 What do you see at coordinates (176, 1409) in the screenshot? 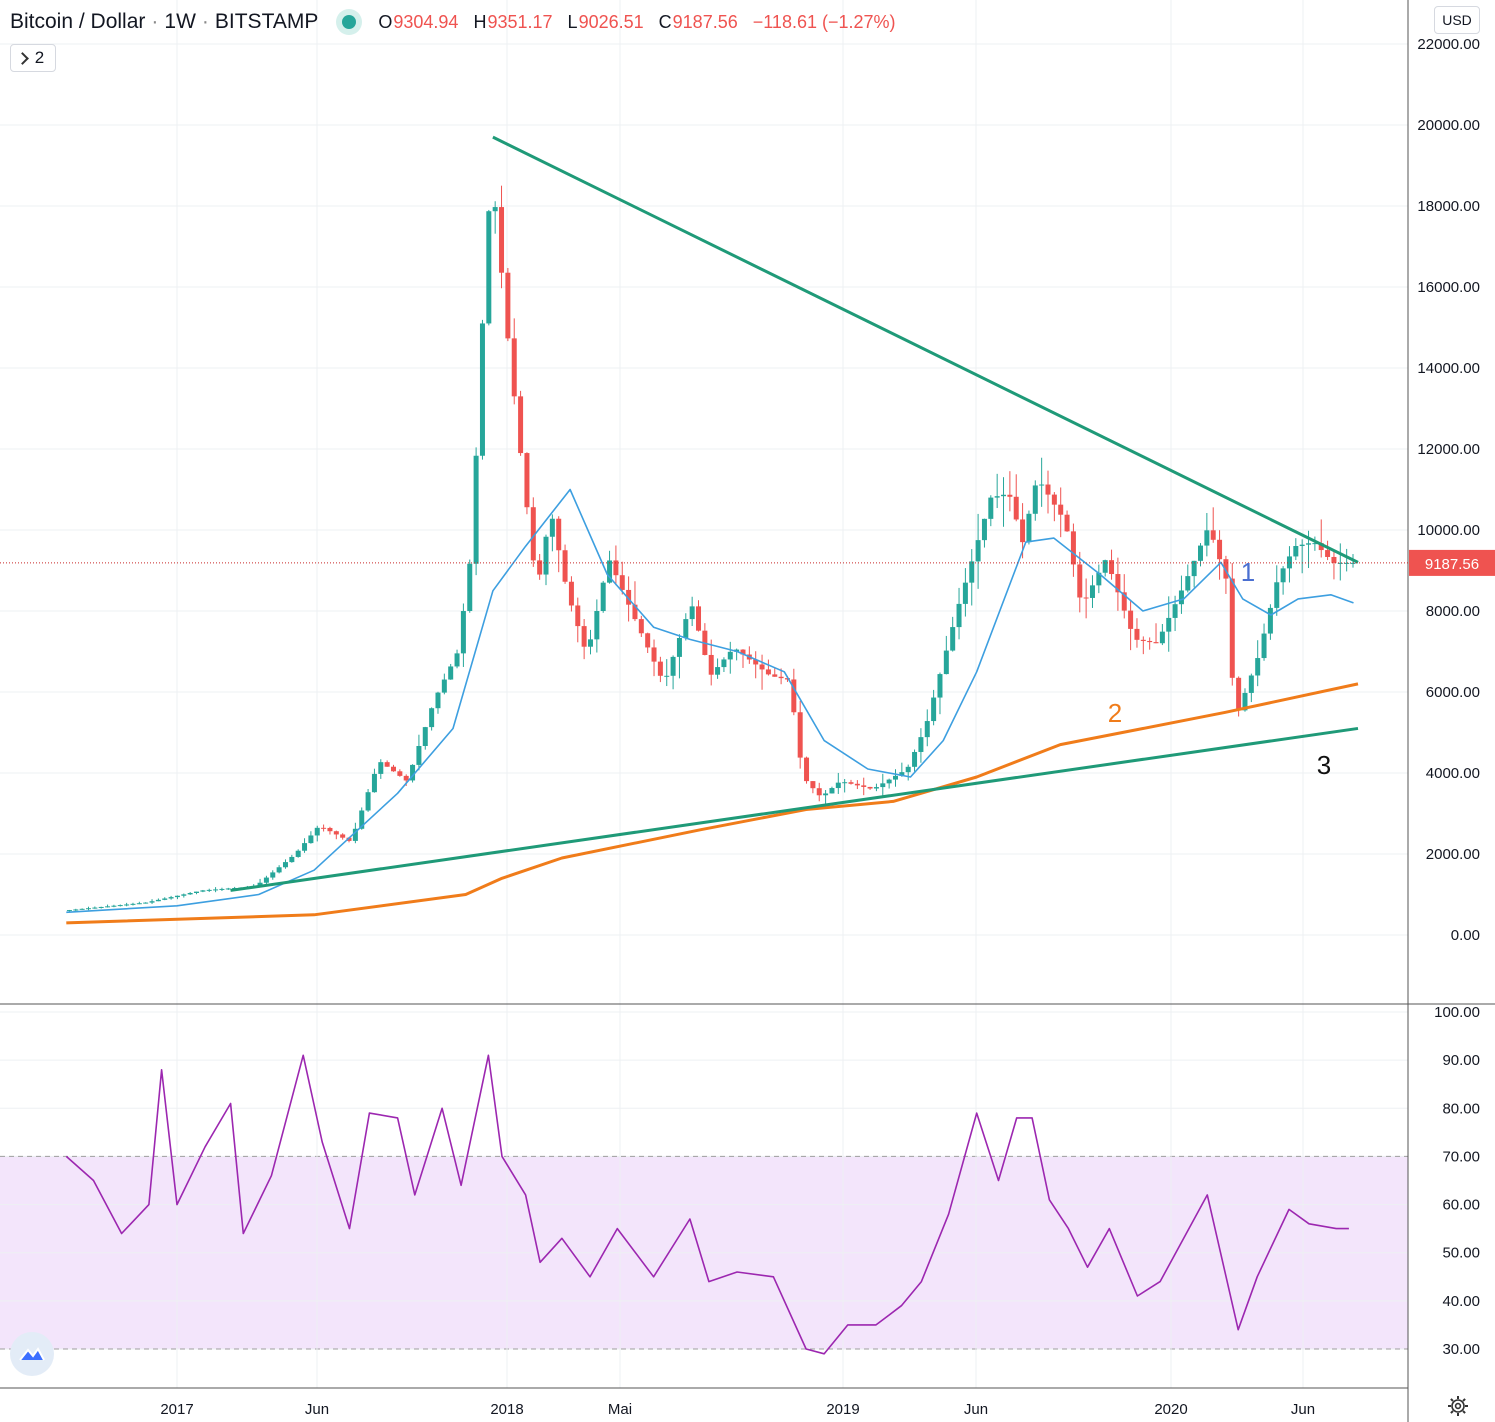
I see `time-axis-label: 2017` at bounding box center [176, 1409].